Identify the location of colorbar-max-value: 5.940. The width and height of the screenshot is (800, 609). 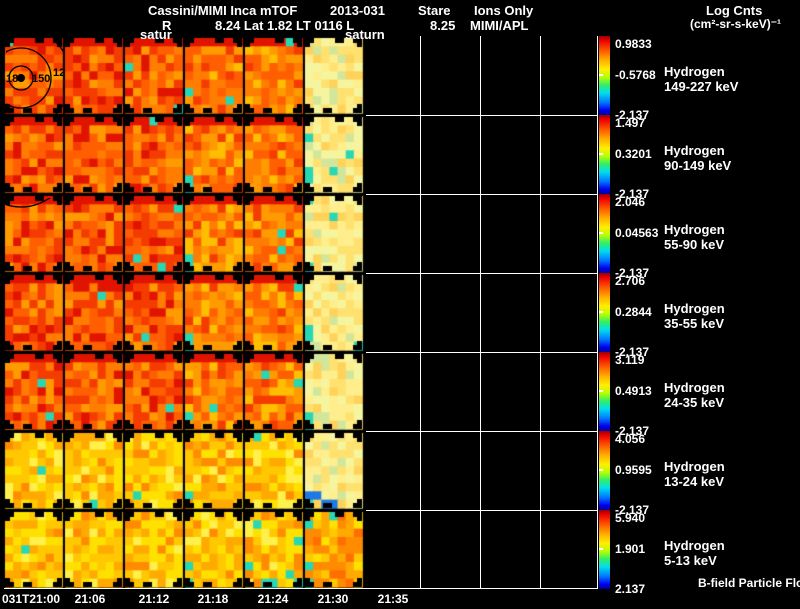
(630, 518).